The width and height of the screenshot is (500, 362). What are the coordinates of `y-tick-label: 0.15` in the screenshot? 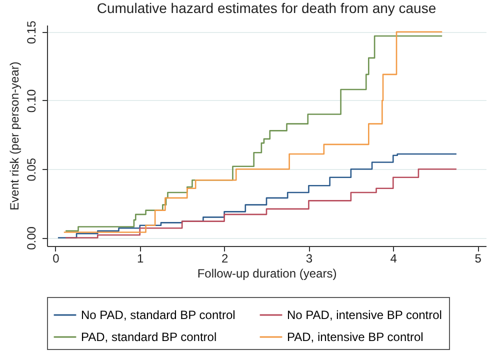 It's located at (31, 32).